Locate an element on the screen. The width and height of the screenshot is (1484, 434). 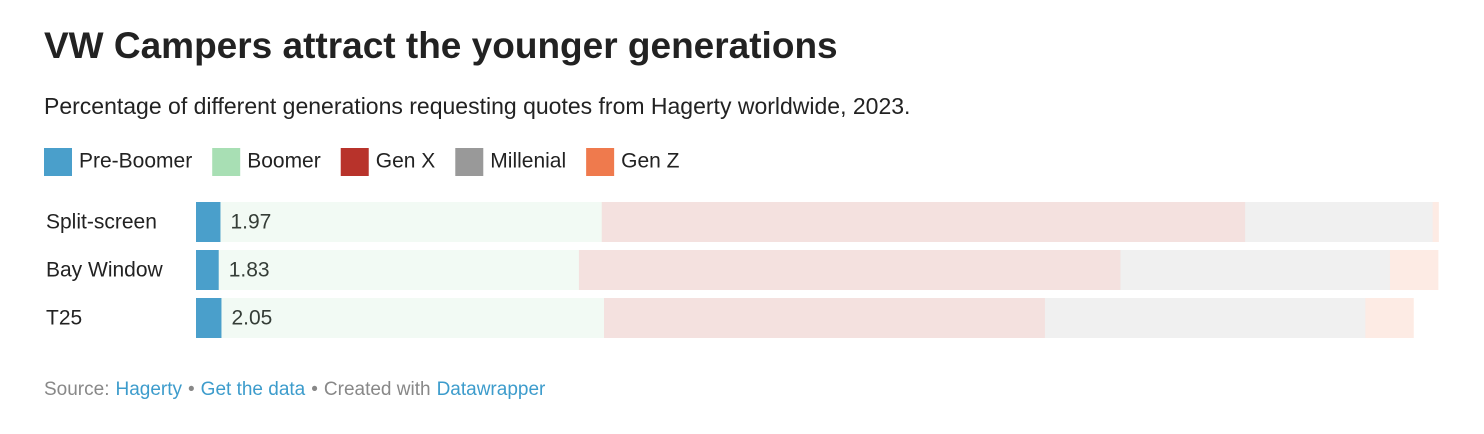
value-label: 2.05 is located at coordinates (251, 318).